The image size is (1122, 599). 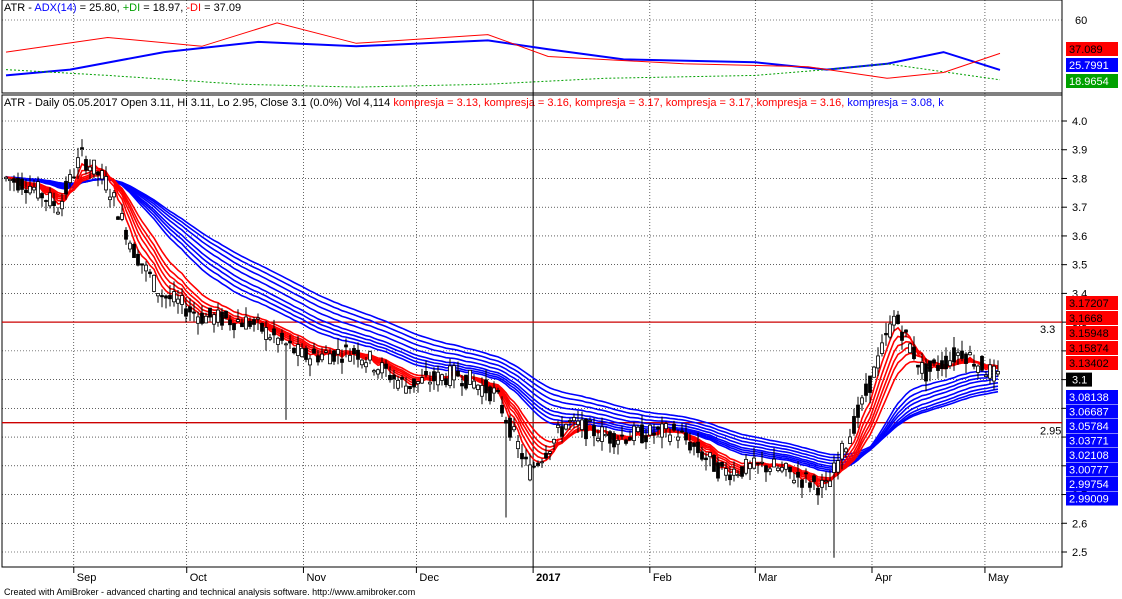 What do you see at coordinates (1079, 151) in the screenshot?
I see `price-tick-label: 3.9` at bounding box center [1079, 151].